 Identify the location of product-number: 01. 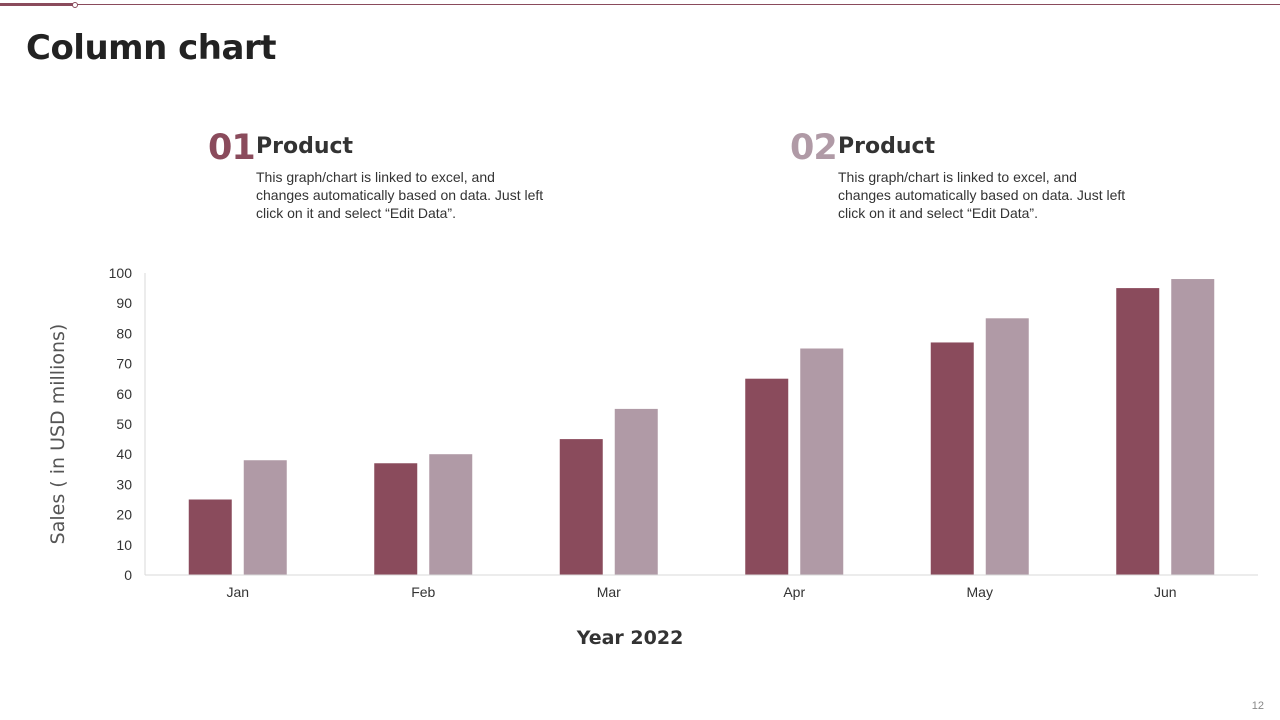
(232, 148).